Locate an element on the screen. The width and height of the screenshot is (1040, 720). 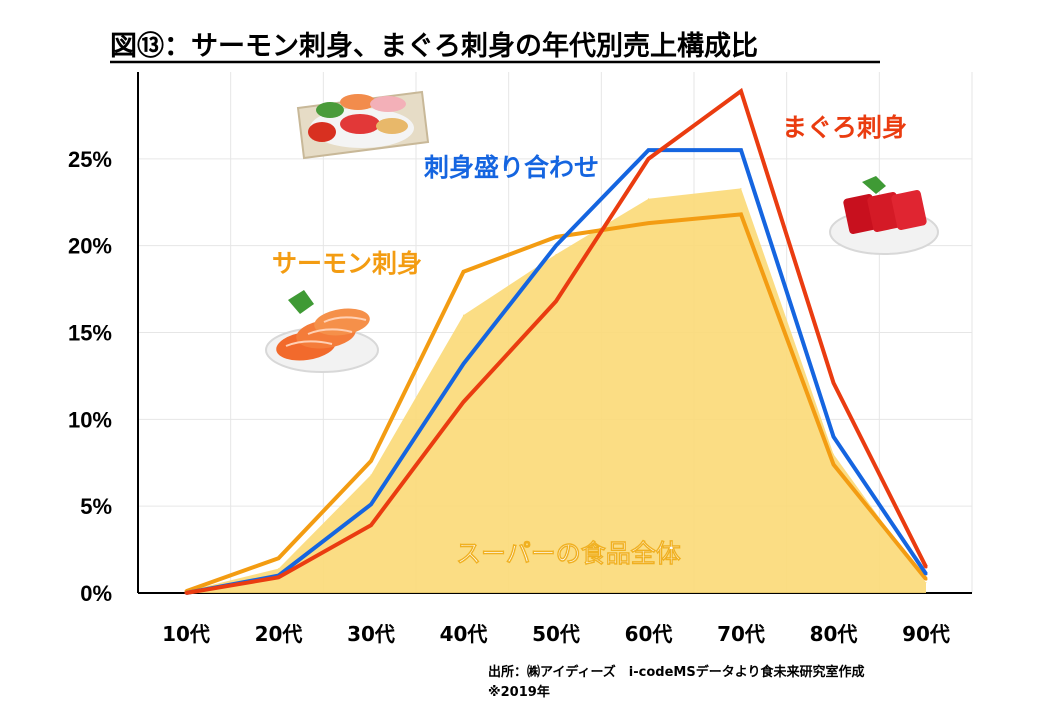
y-tick-label: 10% is located at coordinates (90, 419).